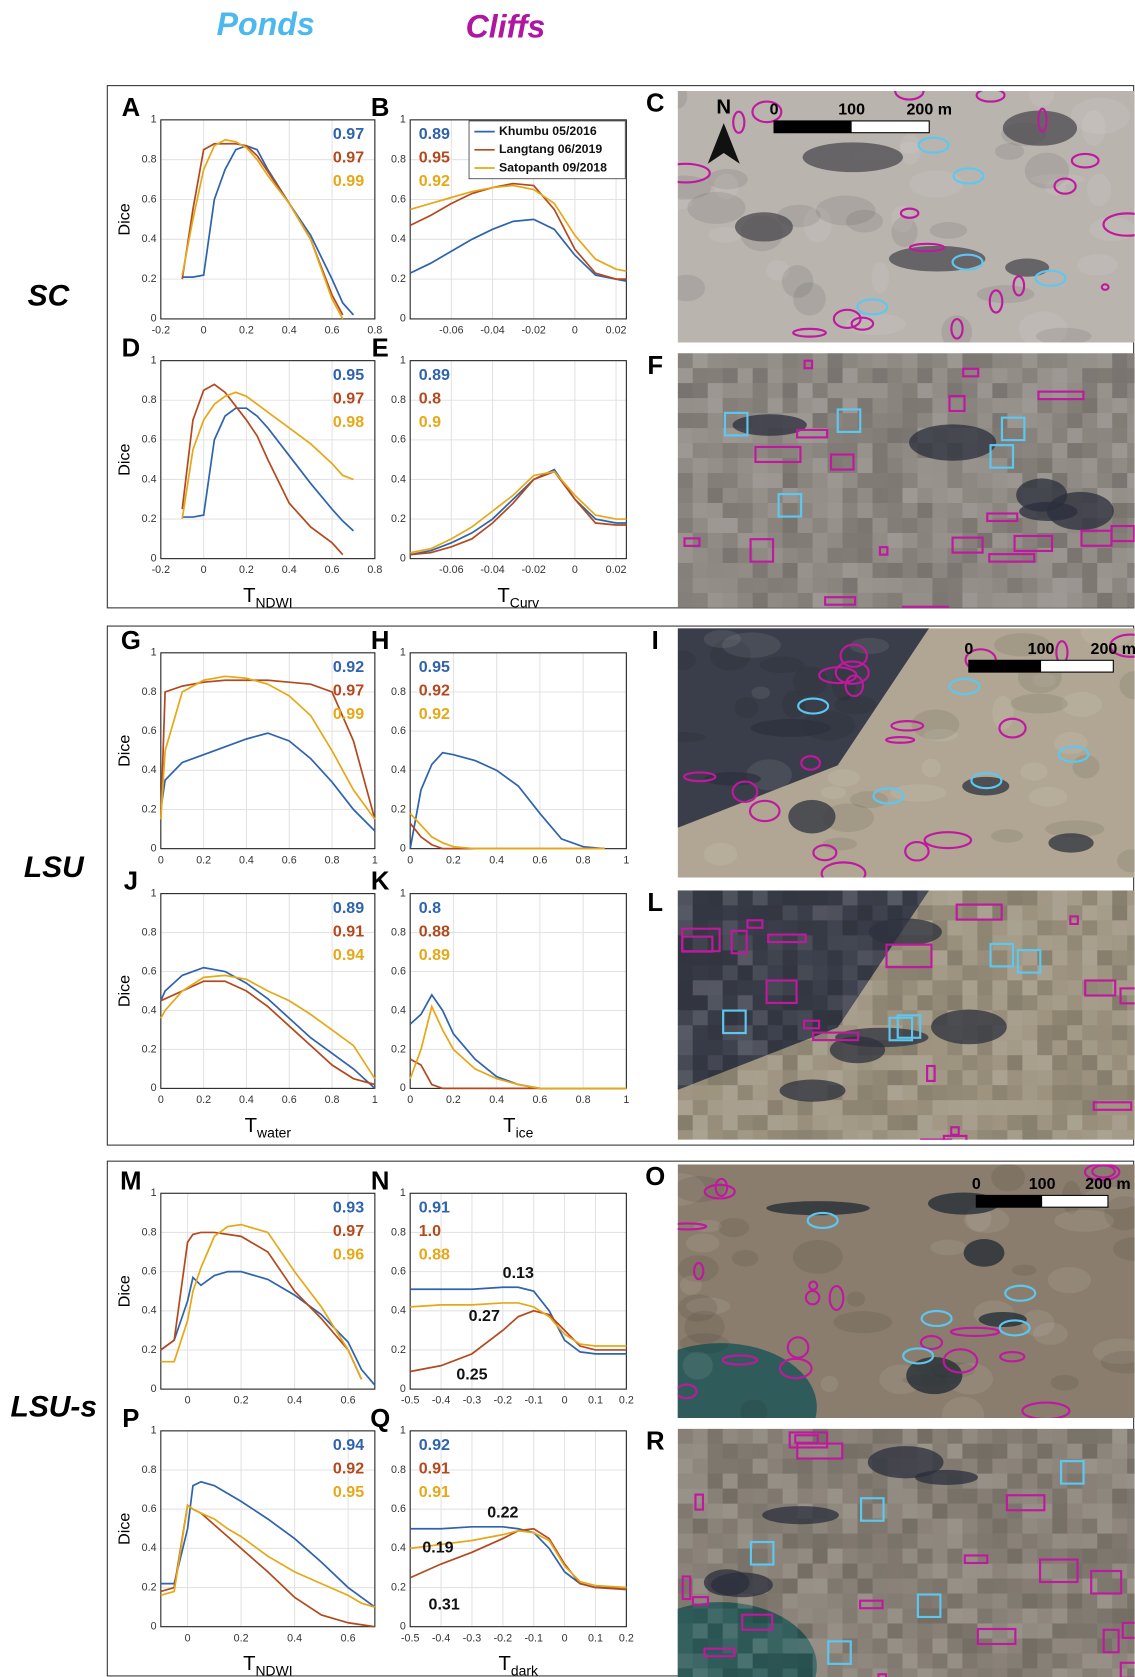 The height and width of the screenshot is (1677, 1135). I want to click on x-axis-subscript: water, so click(273, 1132).